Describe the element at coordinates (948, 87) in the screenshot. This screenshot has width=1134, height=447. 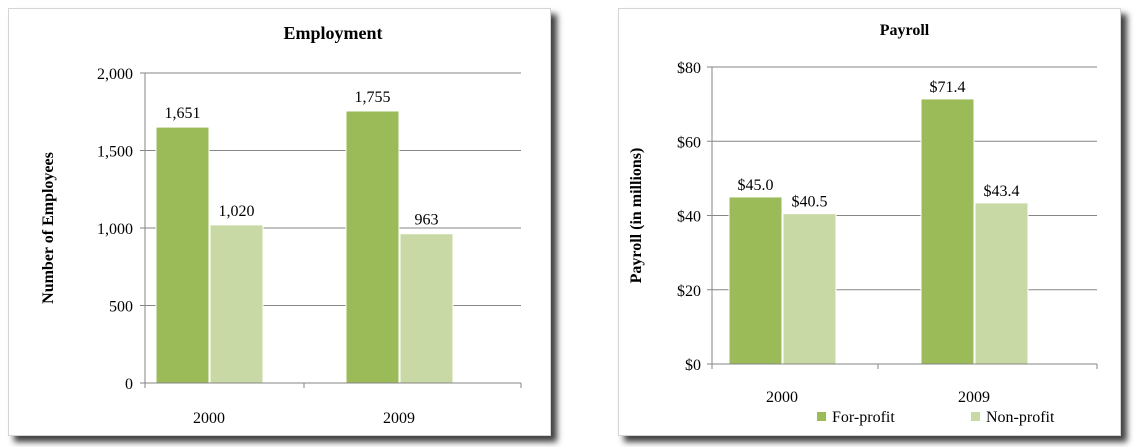
I see `data-label: $71.4` at that location.